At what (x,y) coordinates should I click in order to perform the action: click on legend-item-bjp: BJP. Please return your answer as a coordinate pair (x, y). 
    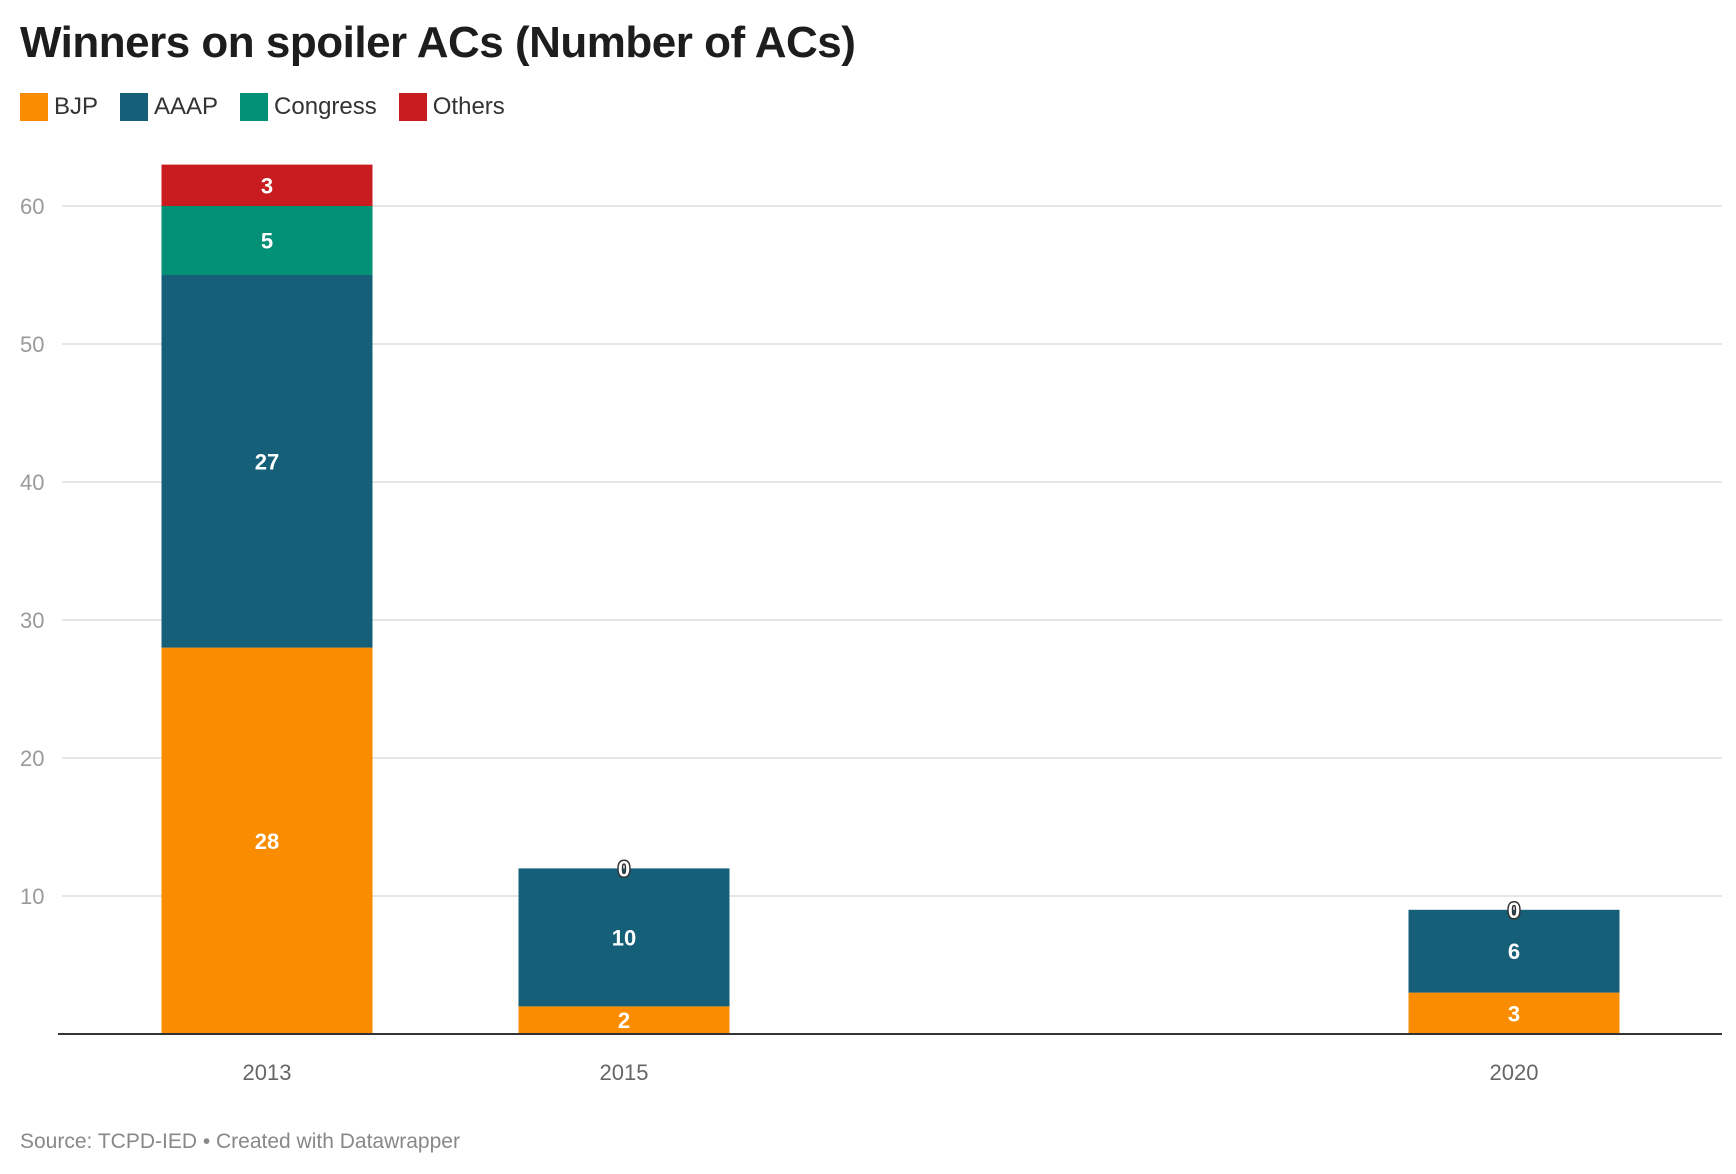
    Looking at the image, I should click on (59, 107).